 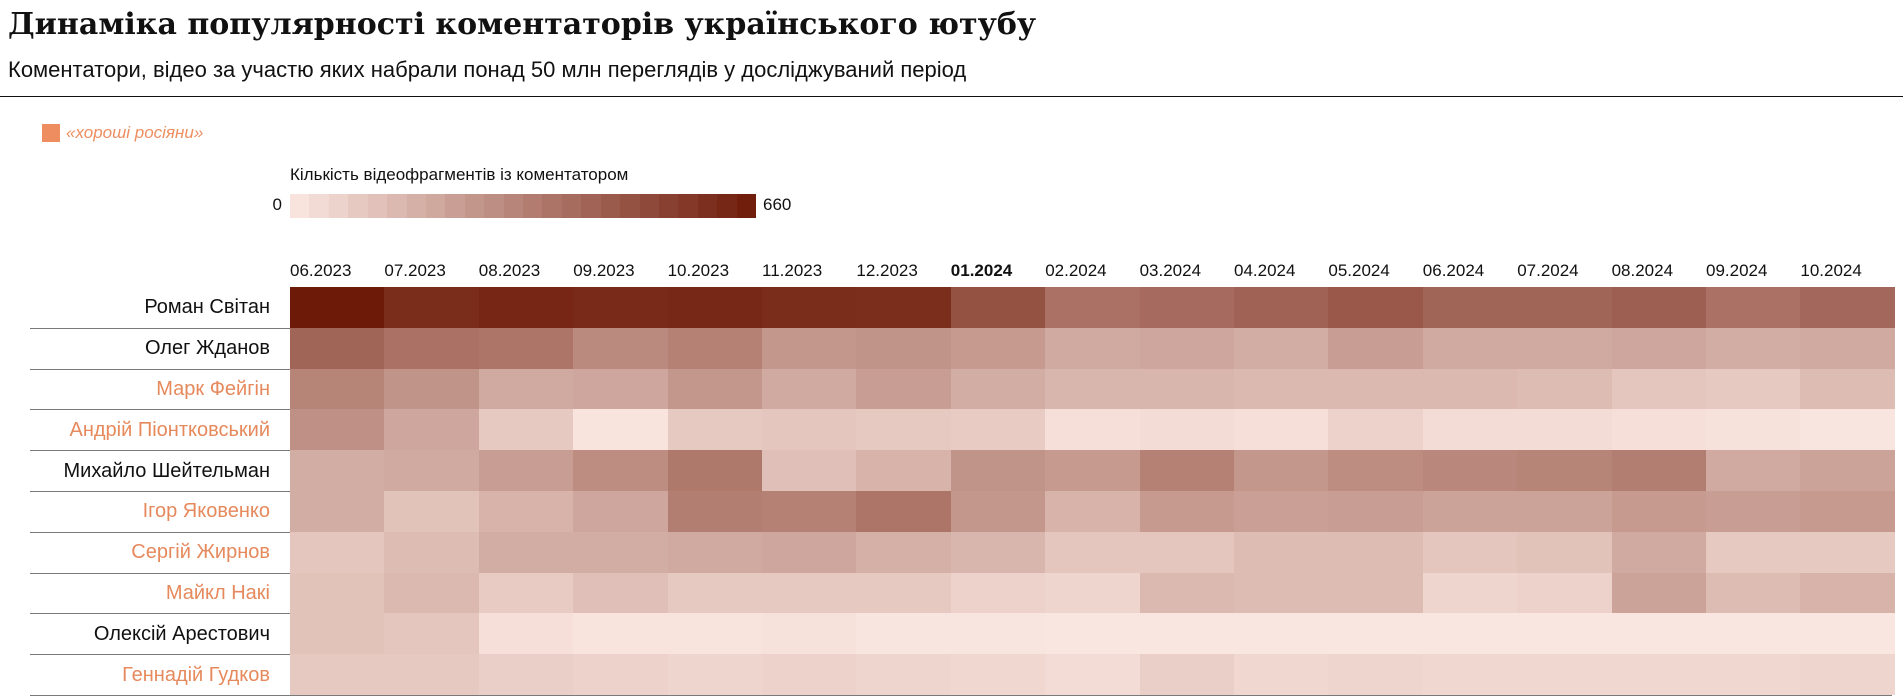 What do you see at coordinates (200, 552) in the screenshot?
I see `row-label: Сергій Жирнов` at bounding box center [200, 552].